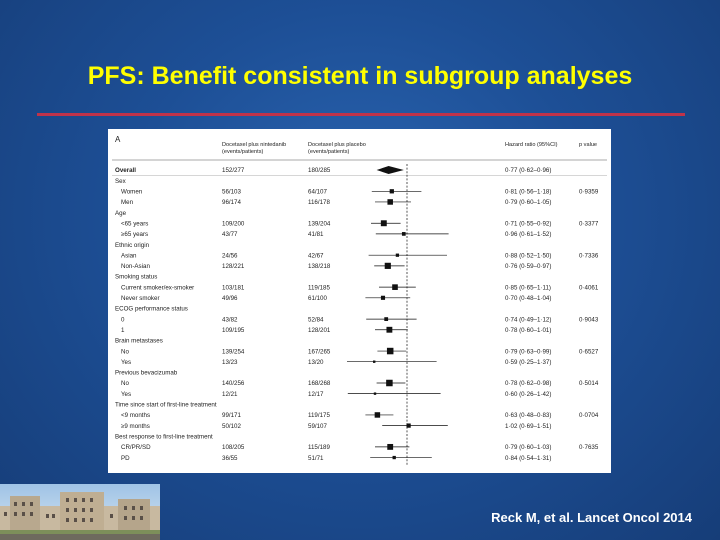 The width and height of the screenshot is (720, 540). What do you see at coordinates (134, 234) in the screenshot?
I see `row-label: ≥65 years` at bounding box center [134, 234].